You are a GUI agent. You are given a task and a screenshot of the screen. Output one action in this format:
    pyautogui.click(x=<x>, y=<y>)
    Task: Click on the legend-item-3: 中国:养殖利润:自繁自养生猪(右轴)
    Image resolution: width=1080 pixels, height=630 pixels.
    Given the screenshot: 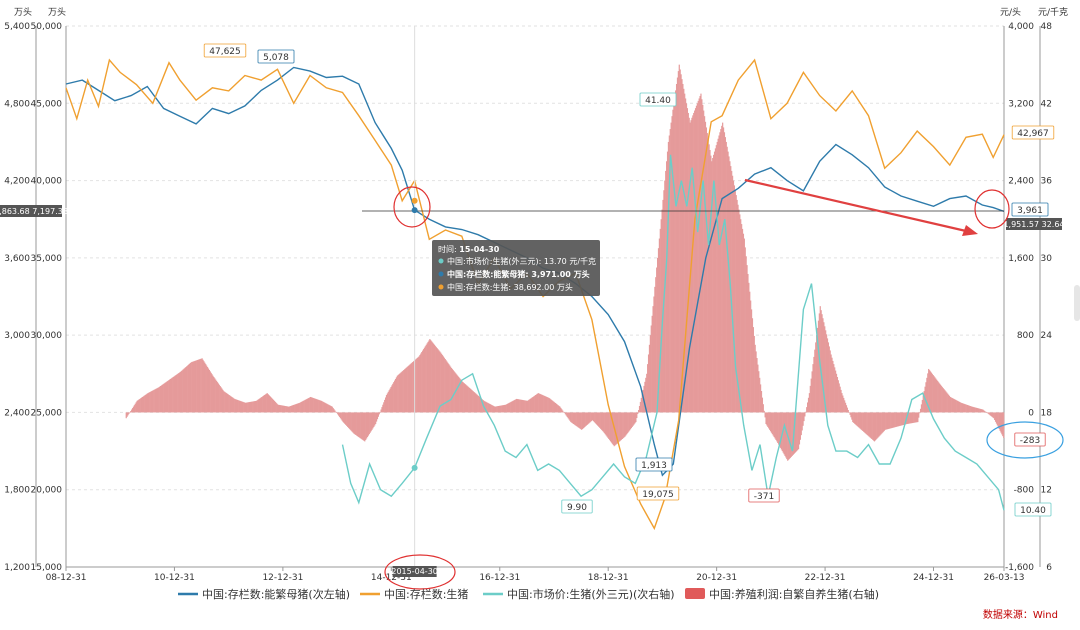 What is the action you would take?
    pyautogui.click(x=794, y=594)
    